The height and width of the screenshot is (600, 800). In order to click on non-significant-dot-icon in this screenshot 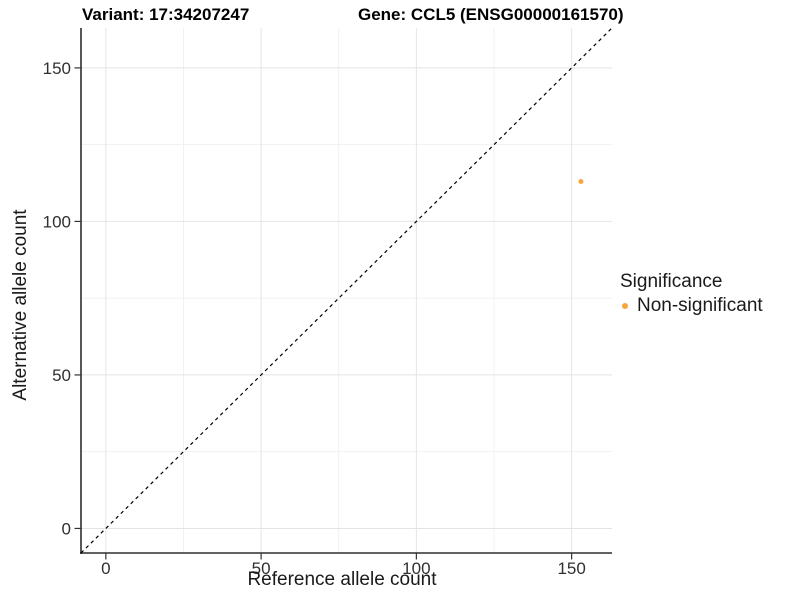, I will do `click(625, 305)`.